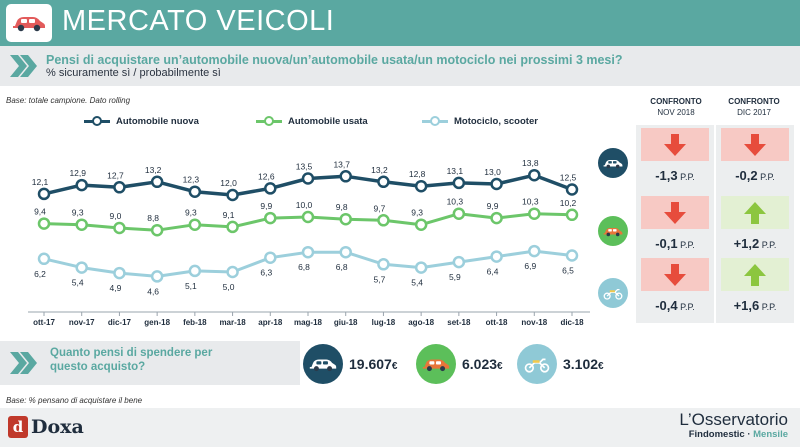 This screenshot has height=447, width=800. What do you see at coordinates (675, 305) in the screenshot?
I see `confronto-value: -0,4 P.P.` at bounding box center [675, 305].